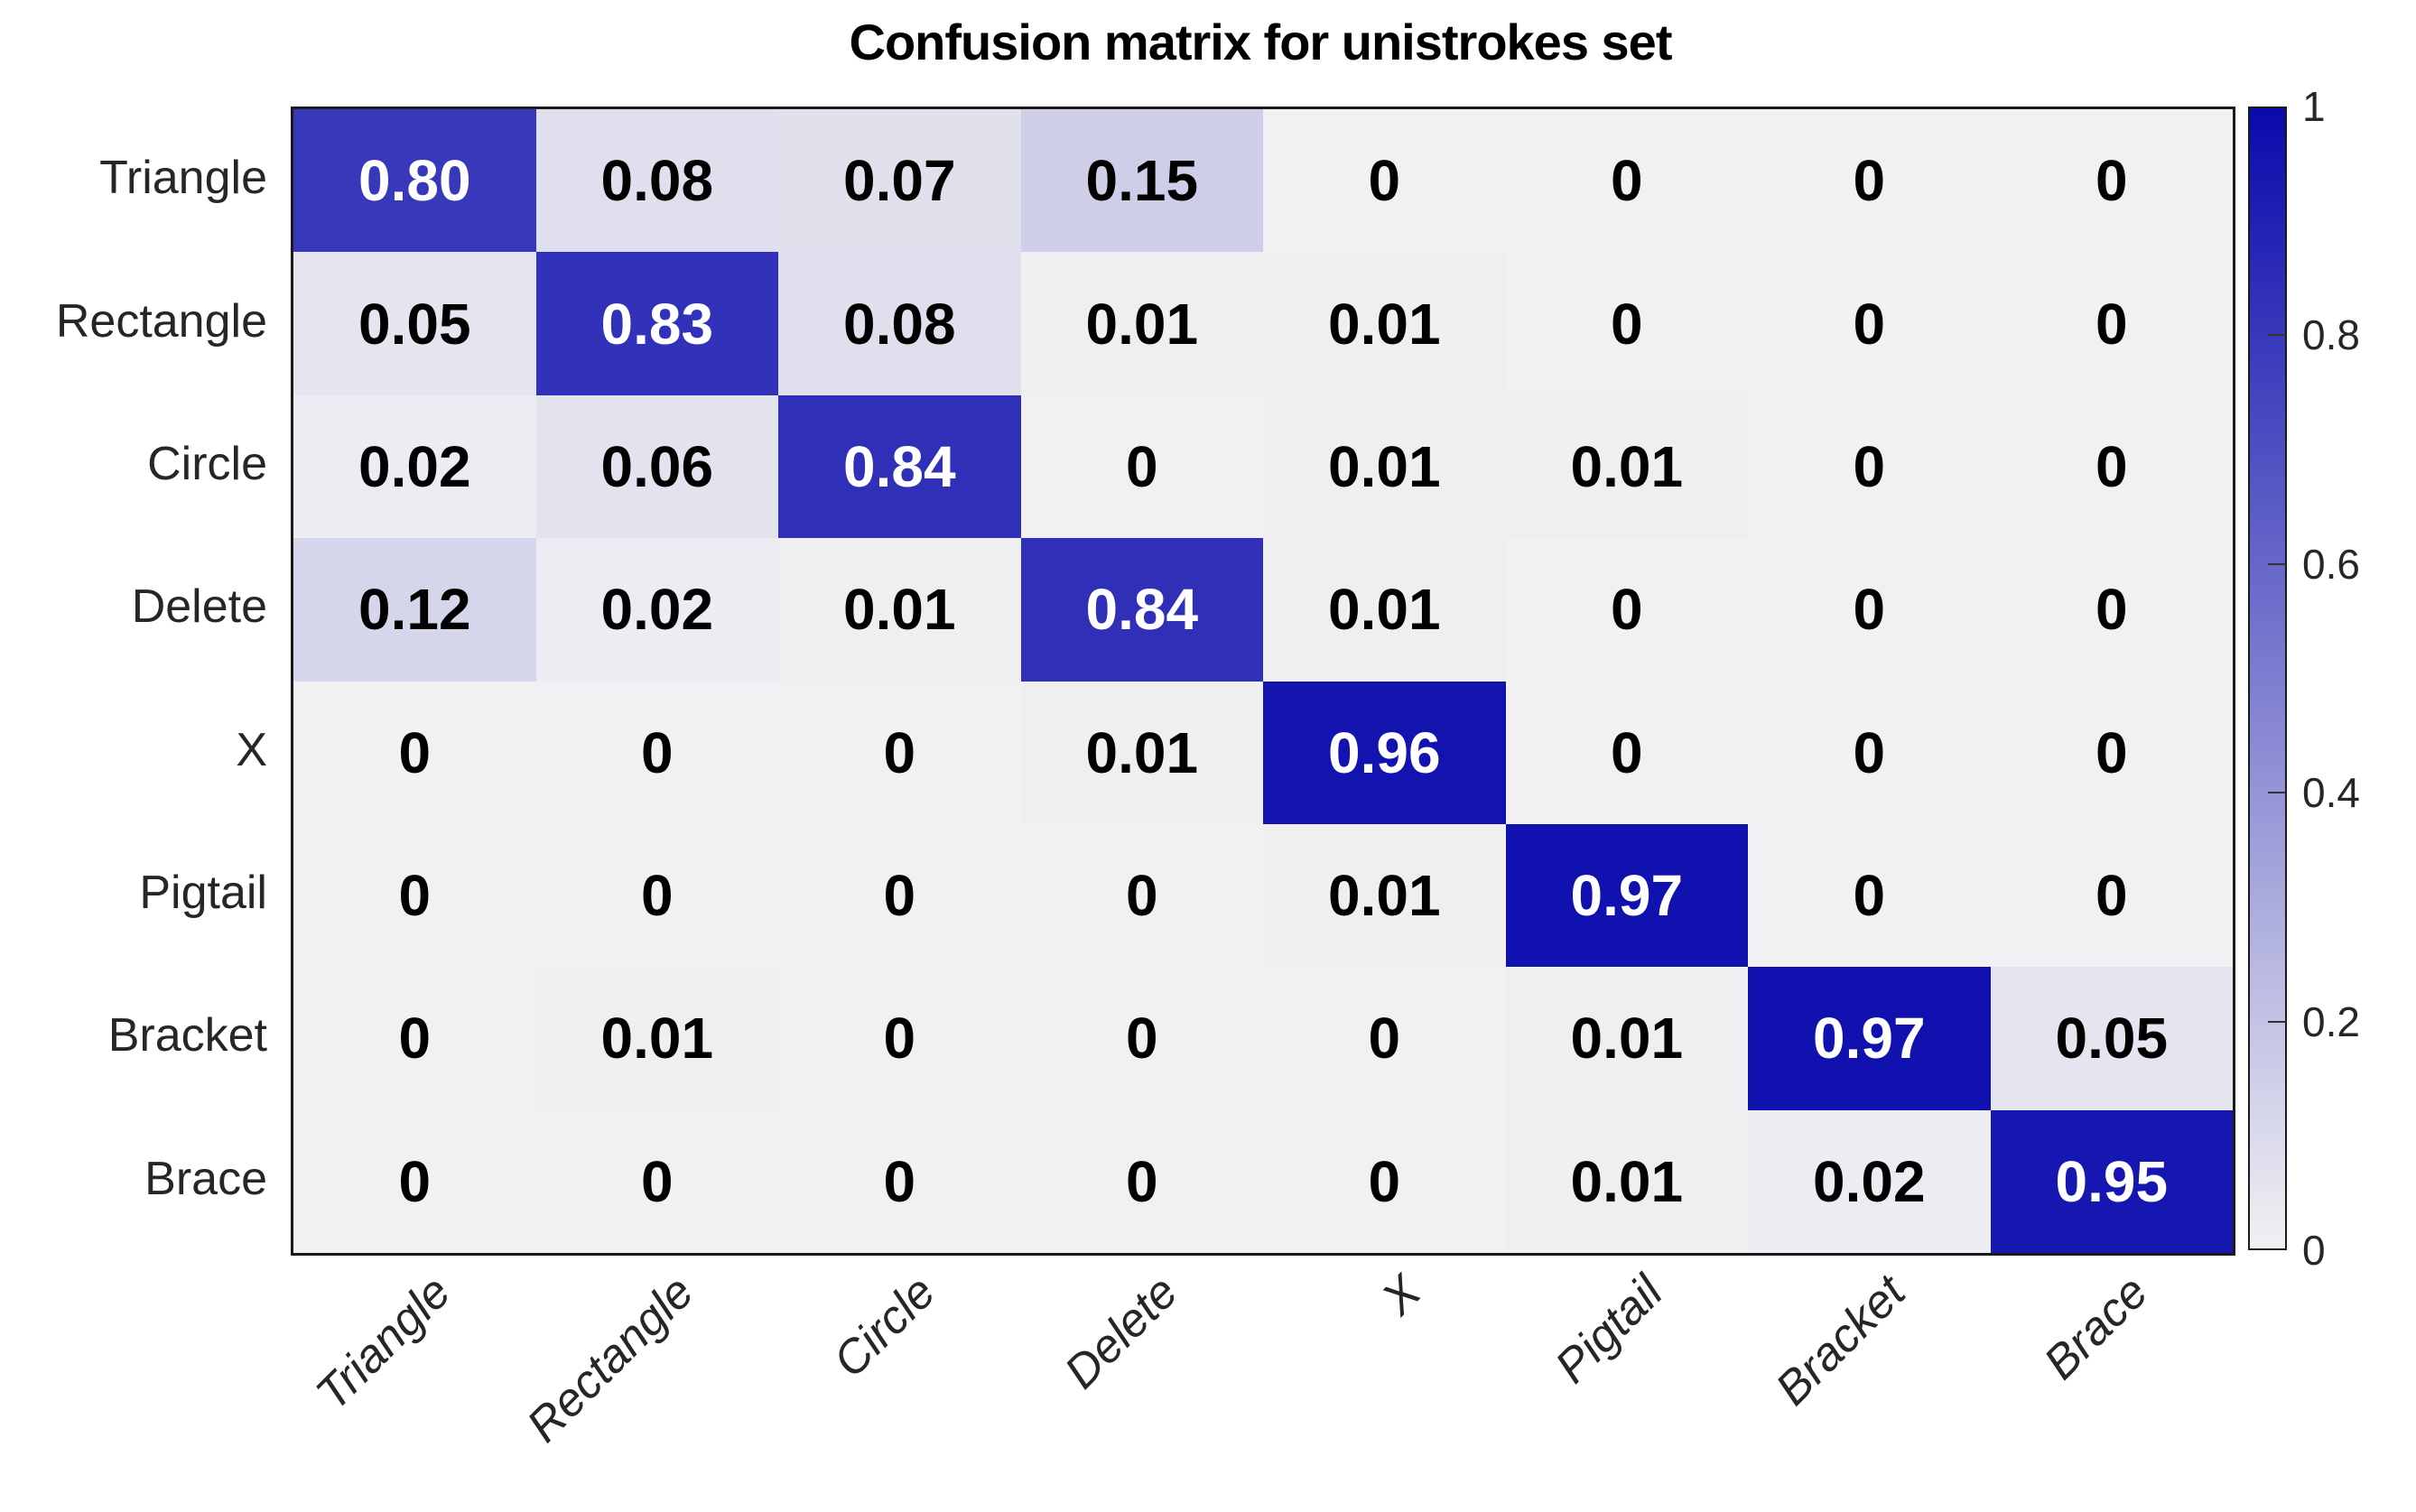  Describe the element at coordinates (2331, 1021) in the screenshot. I see `colorbar-tick-label: 0.2` at that location.